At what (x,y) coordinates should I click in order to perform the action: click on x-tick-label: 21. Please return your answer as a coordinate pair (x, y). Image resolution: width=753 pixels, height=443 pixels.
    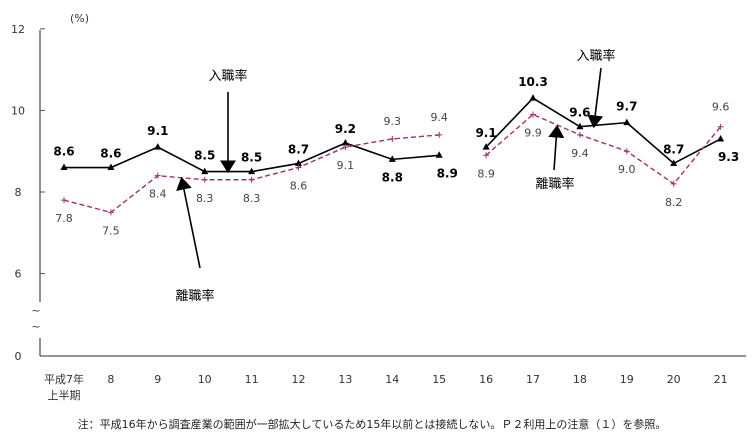
    Looking at the image, I should click on (721, 379).